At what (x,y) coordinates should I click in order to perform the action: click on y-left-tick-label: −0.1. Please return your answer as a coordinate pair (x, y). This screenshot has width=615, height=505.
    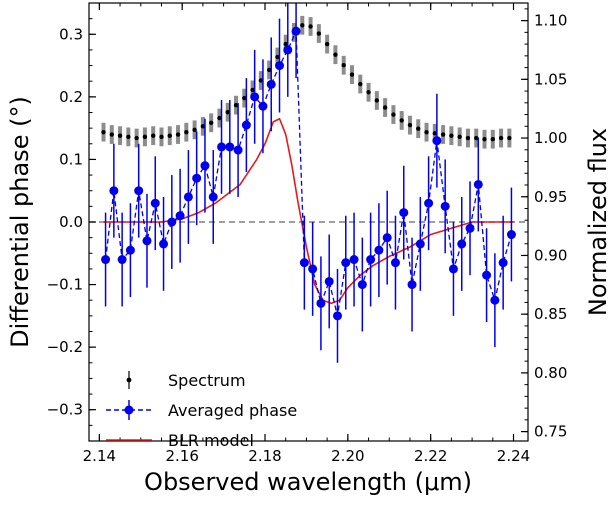
    Looking at the image, I should click on (65, 285).